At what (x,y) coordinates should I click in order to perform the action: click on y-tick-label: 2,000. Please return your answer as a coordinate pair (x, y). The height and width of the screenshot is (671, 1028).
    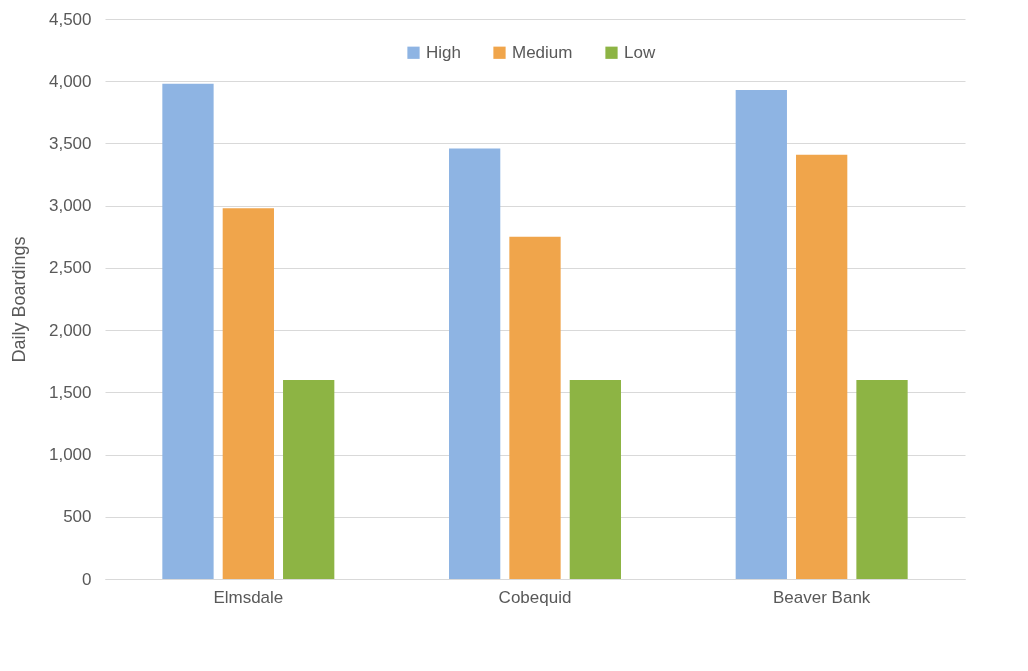
    Looking at the image, I should click on (70, 330).